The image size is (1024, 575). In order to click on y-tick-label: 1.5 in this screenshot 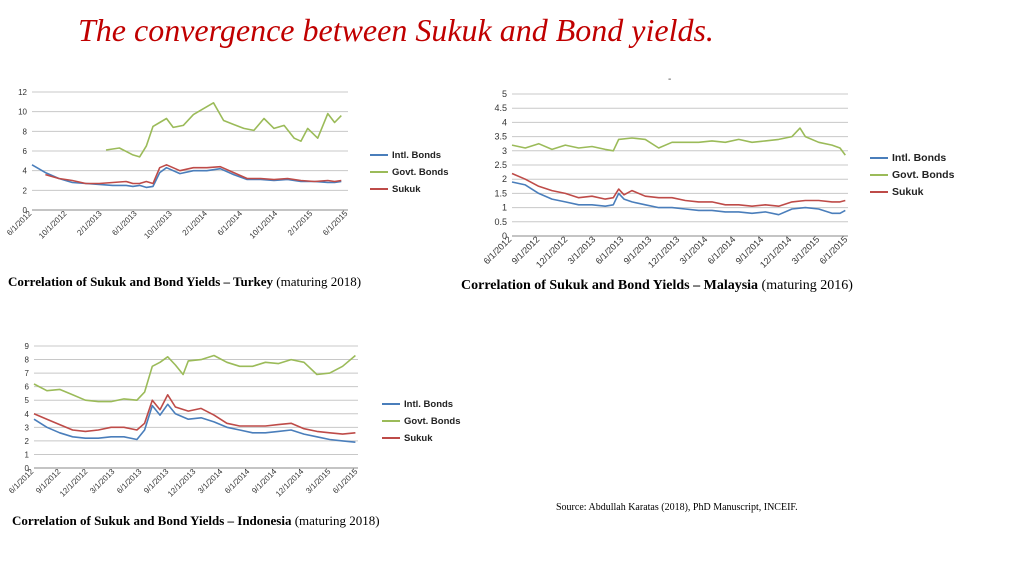, I will do `click(500, 193)`.